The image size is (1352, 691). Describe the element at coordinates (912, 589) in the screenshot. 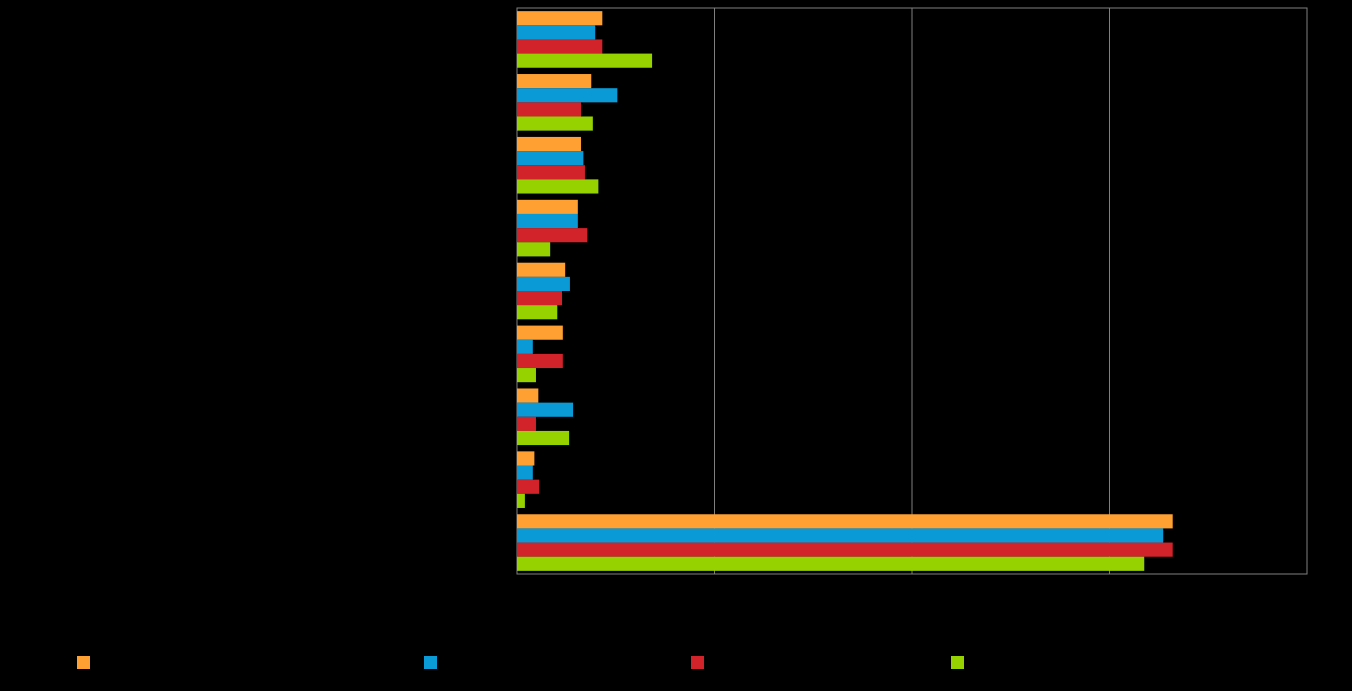

I see `x-tick-label: 50` at that location.